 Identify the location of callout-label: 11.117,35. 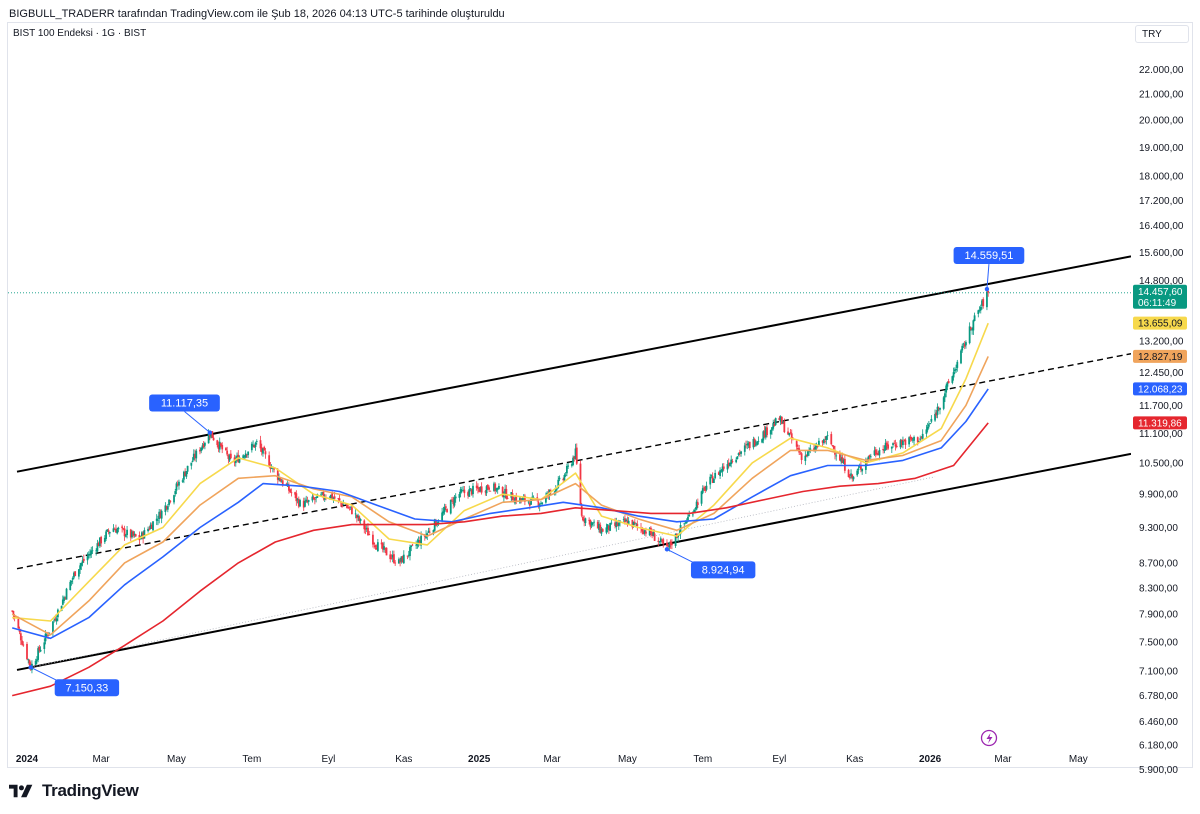
(184, 404).